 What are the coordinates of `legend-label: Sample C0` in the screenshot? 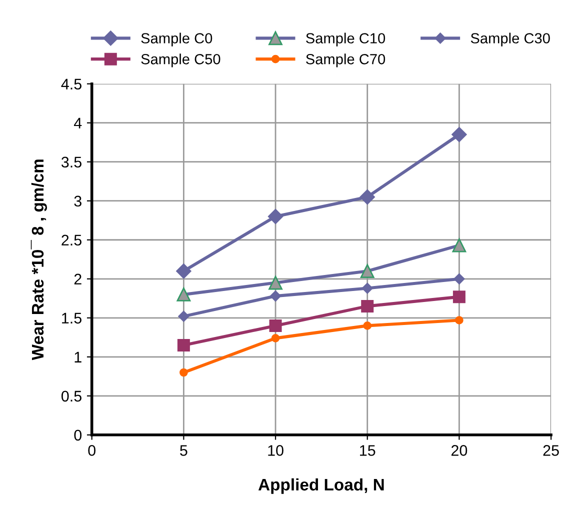 It's located at (176, 39).